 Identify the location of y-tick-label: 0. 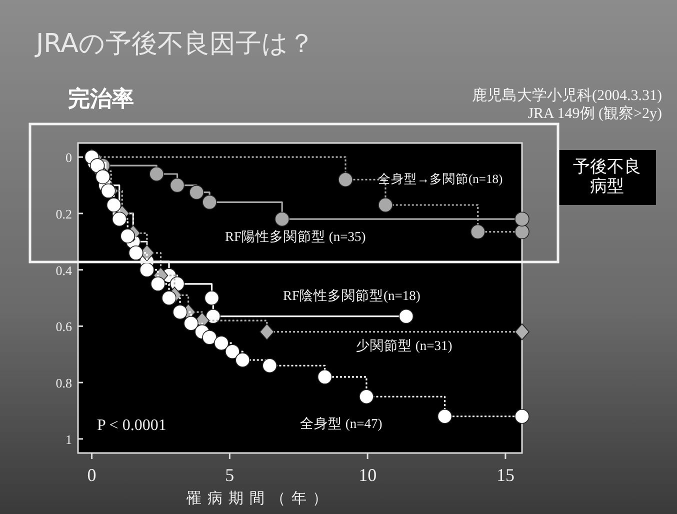
(69, 158).